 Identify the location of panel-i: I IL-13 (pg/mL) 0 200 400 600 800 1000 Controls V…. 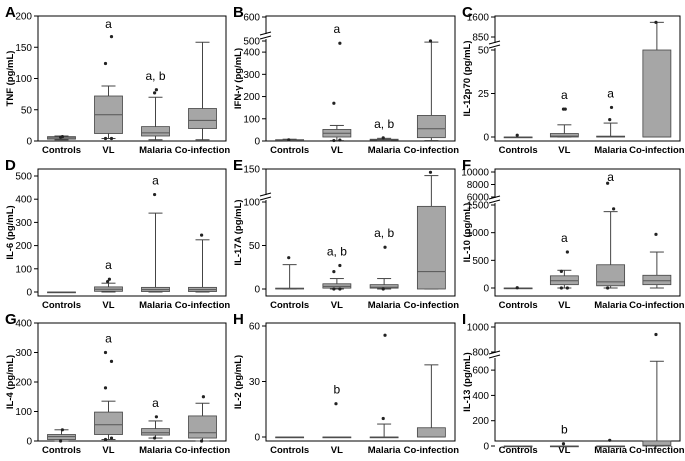
(573, 383).